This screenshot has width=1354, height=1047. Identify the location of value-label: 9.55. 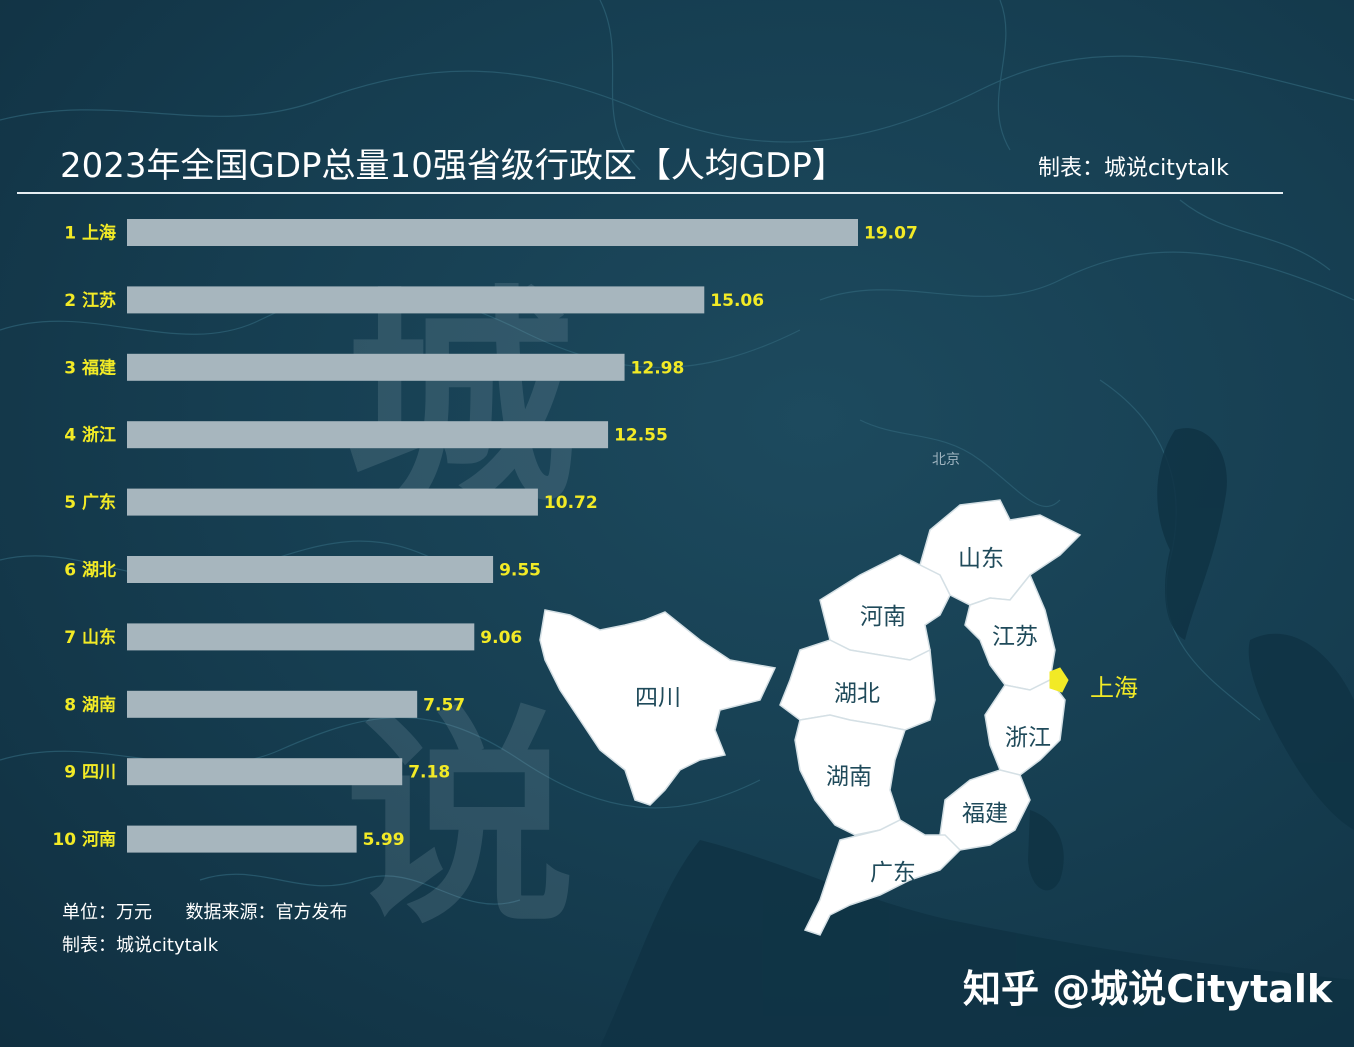
(520, 571).